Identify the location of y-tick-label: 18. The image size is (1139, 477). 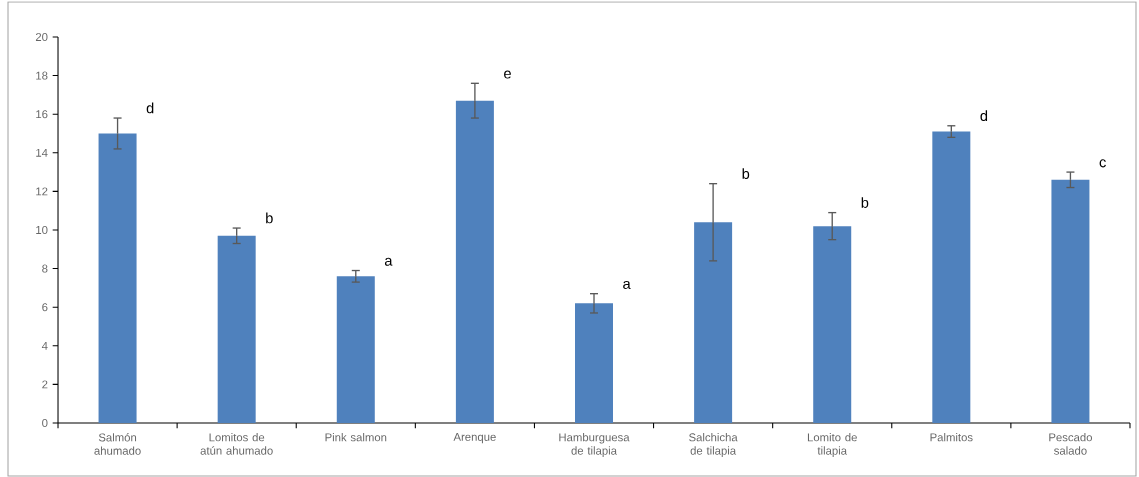
(42, 75).